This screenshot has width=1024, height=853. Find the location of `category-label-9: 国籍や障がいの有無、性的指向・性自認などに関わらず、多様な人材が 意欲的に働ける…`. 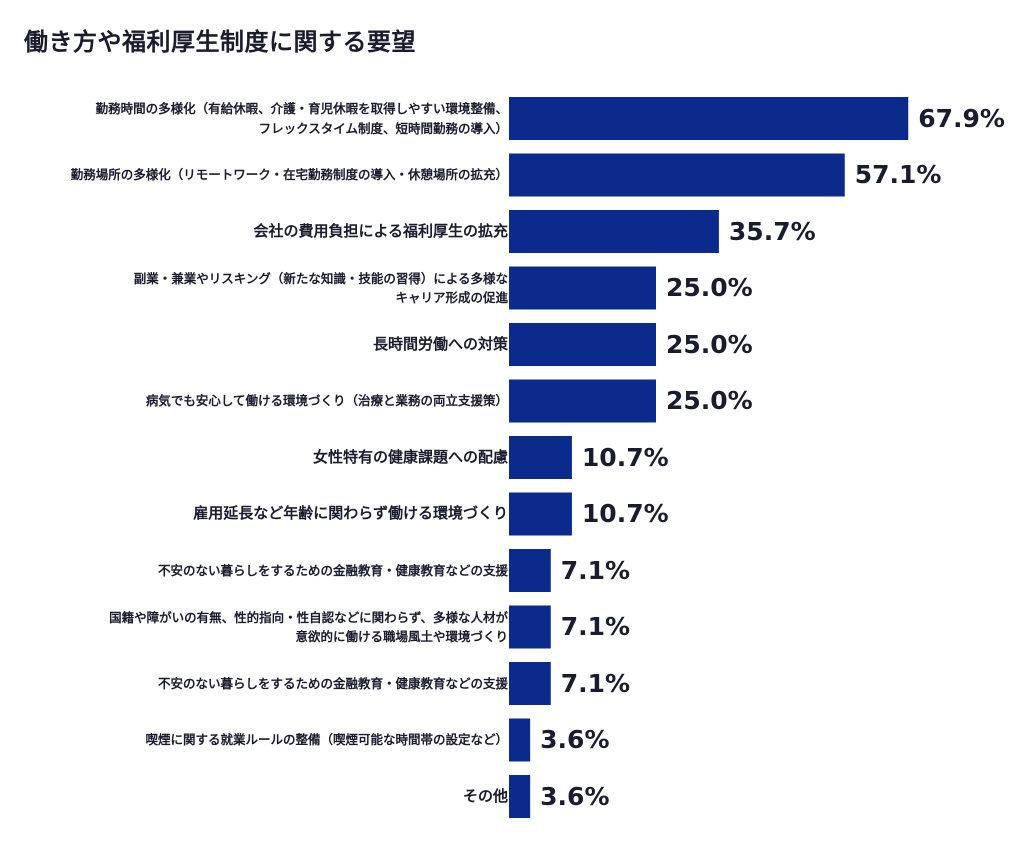

category-label-9: 国籍や障がいの有無、性的指向・性自認などに関わらず、多様な人材が 意欲的に働ける… is located at coordinates (308, 626).